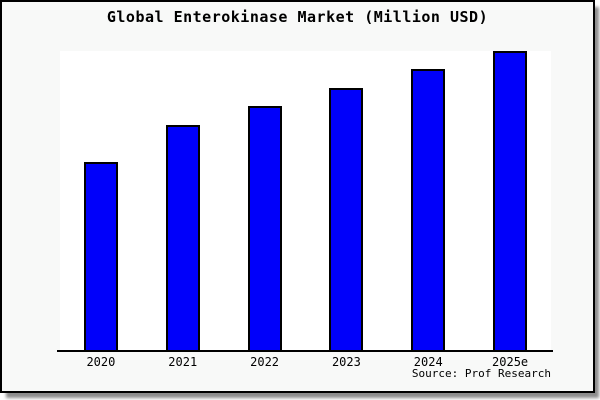 Image resolution: width=600 pixels, height=400 pixels. I want to click on bar-2022, so click(264, 228).